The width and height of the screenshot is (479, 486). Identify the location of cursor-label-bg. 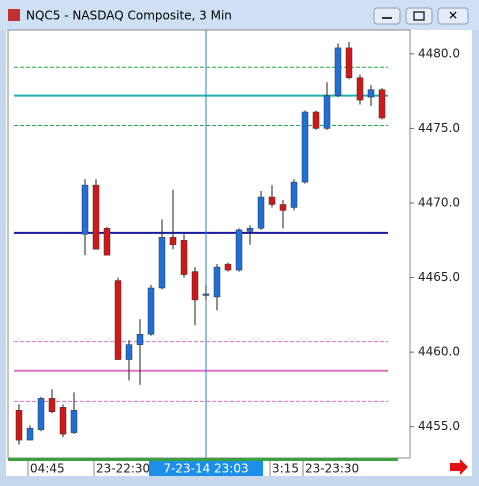
(206, 468).